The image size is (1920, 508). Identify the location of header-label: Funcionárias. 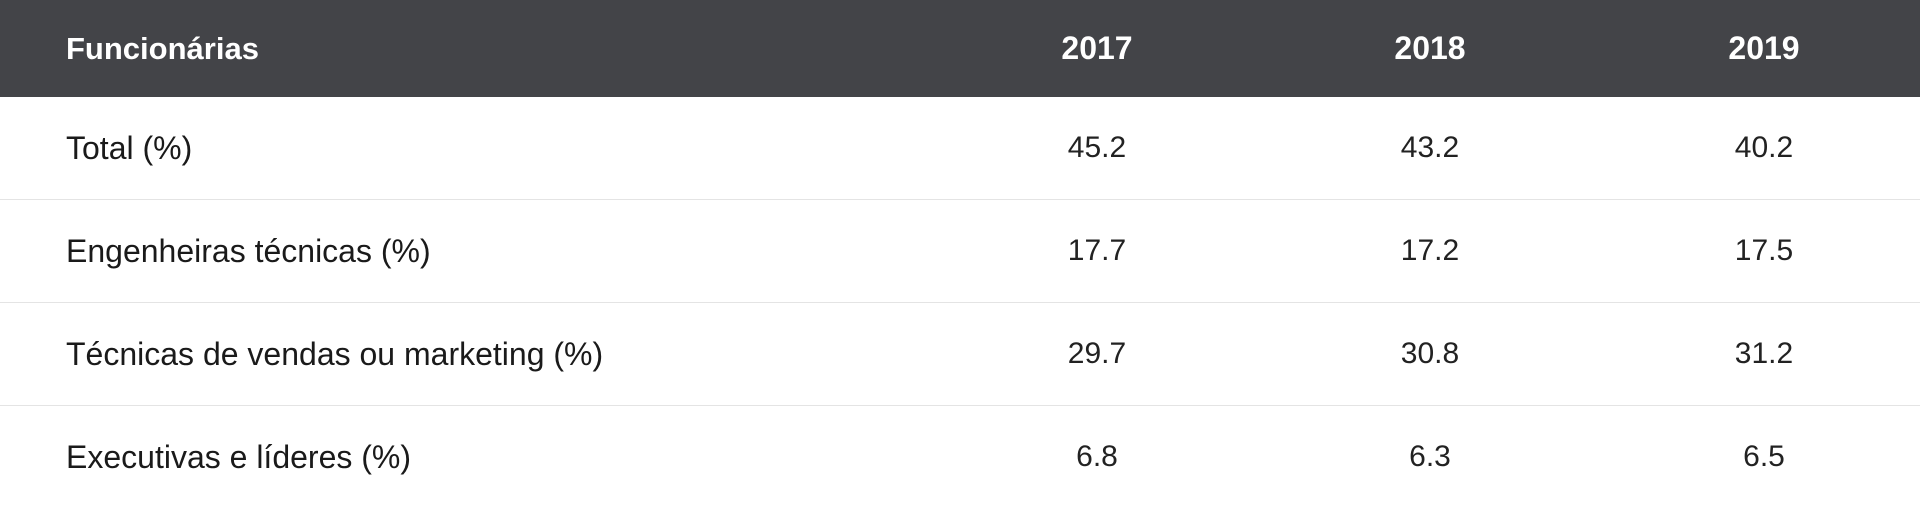
(162, 48).